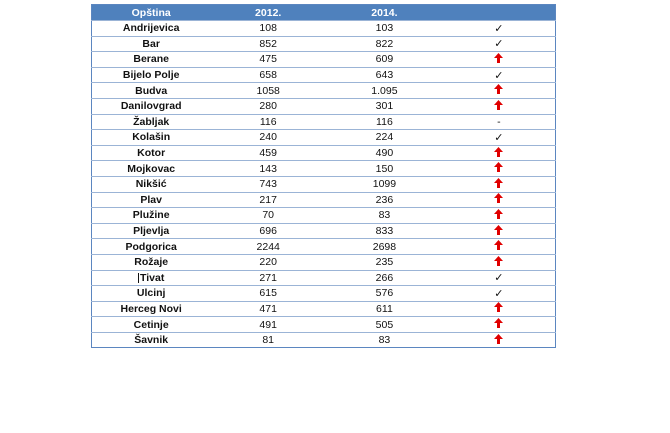 The width and height of the screenshot is (670, 433). Describe the element at coordinates (384, 246) in the screenshot. I see `value-2014: 2698` at that location.